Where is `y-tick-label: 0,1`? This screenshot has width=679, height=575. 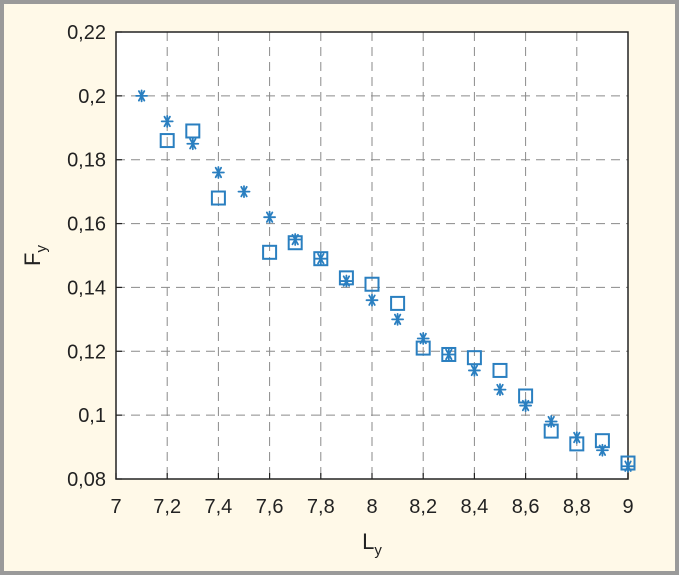 y-tick-label: 0,1 is located at coordinates (92, 416).